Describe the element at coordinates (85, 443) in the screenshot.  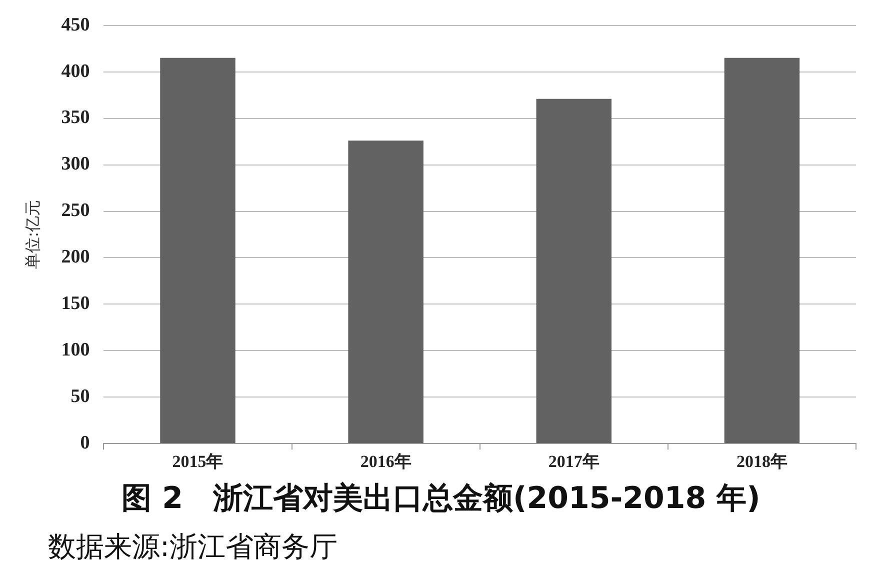
I see `y-tick-label: 0` at that location.